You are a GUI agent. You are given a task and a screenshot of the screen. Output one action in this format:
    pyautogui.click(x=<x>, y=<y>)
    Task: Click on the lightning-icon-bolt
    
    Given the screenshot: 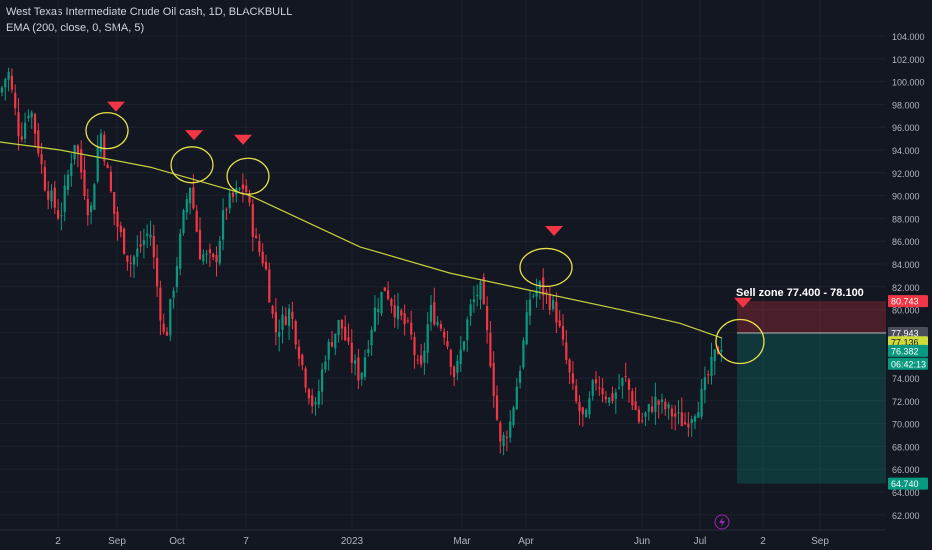 What is the action you would take?
    pyautogui.click(x=722, y=522)
    